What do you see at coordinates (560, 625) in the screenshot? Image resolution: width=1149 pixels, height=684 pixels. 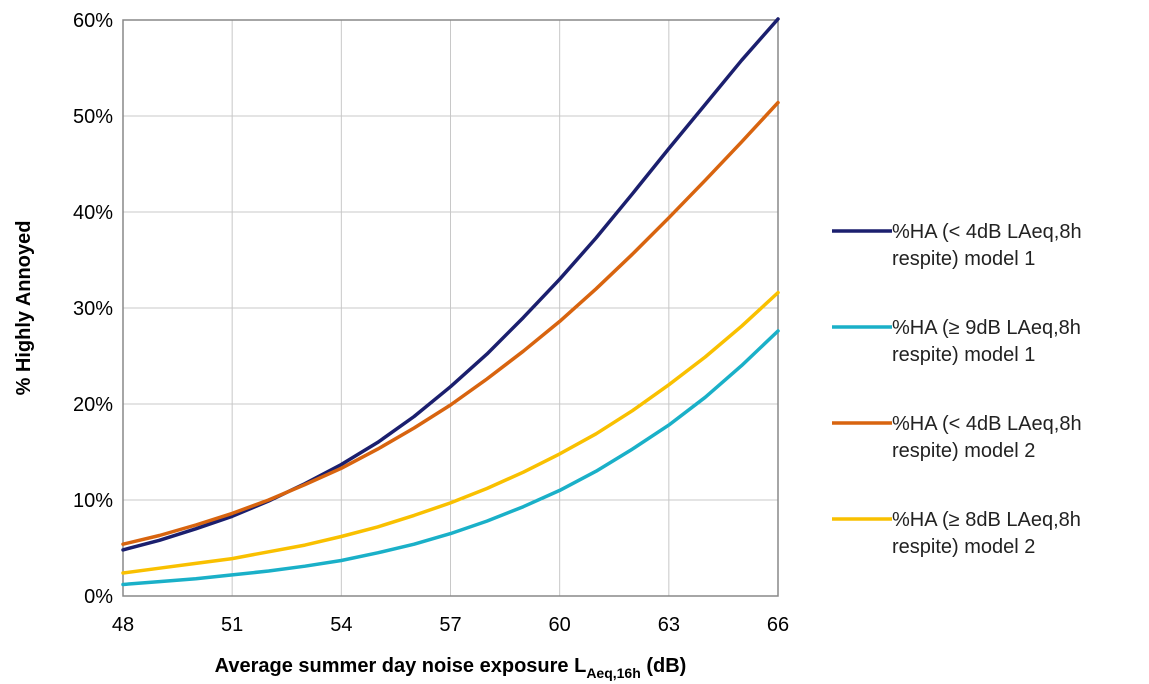 I see `x-tick-label: 60` at bounding box center [560, 625].